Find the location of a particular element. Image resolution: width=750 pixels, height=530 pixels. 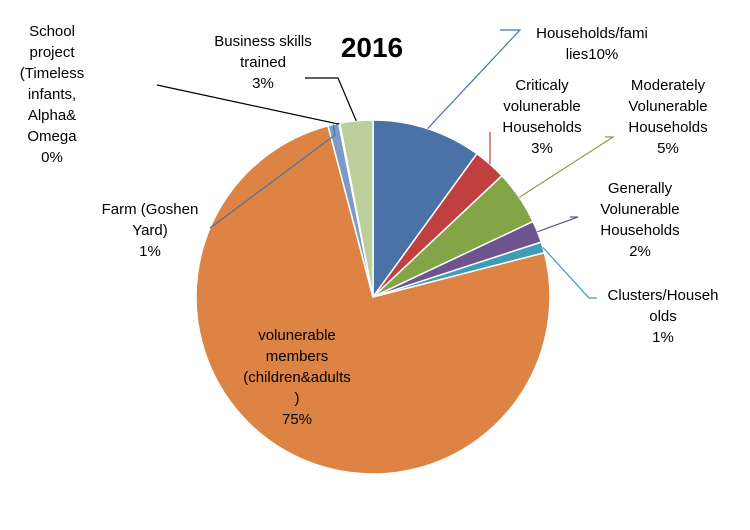

data-label-line: ) is located at coordinates (297, 398).